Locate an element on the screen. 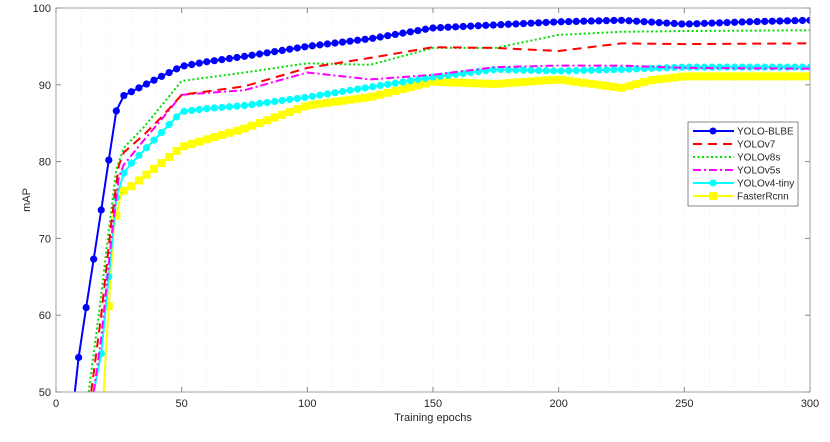 This screenshot has height=442, width=830. legend-box is located at coordinates (743, 164).